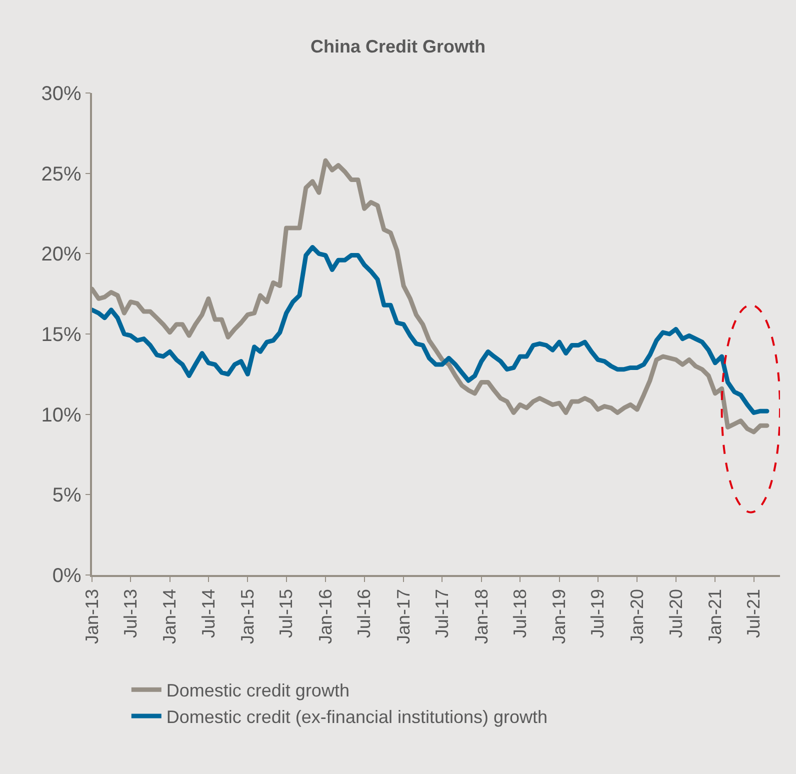 This screenshot has height=774, width=796. I want to click on x-tick-label: Jul-17, so click(442, 613).